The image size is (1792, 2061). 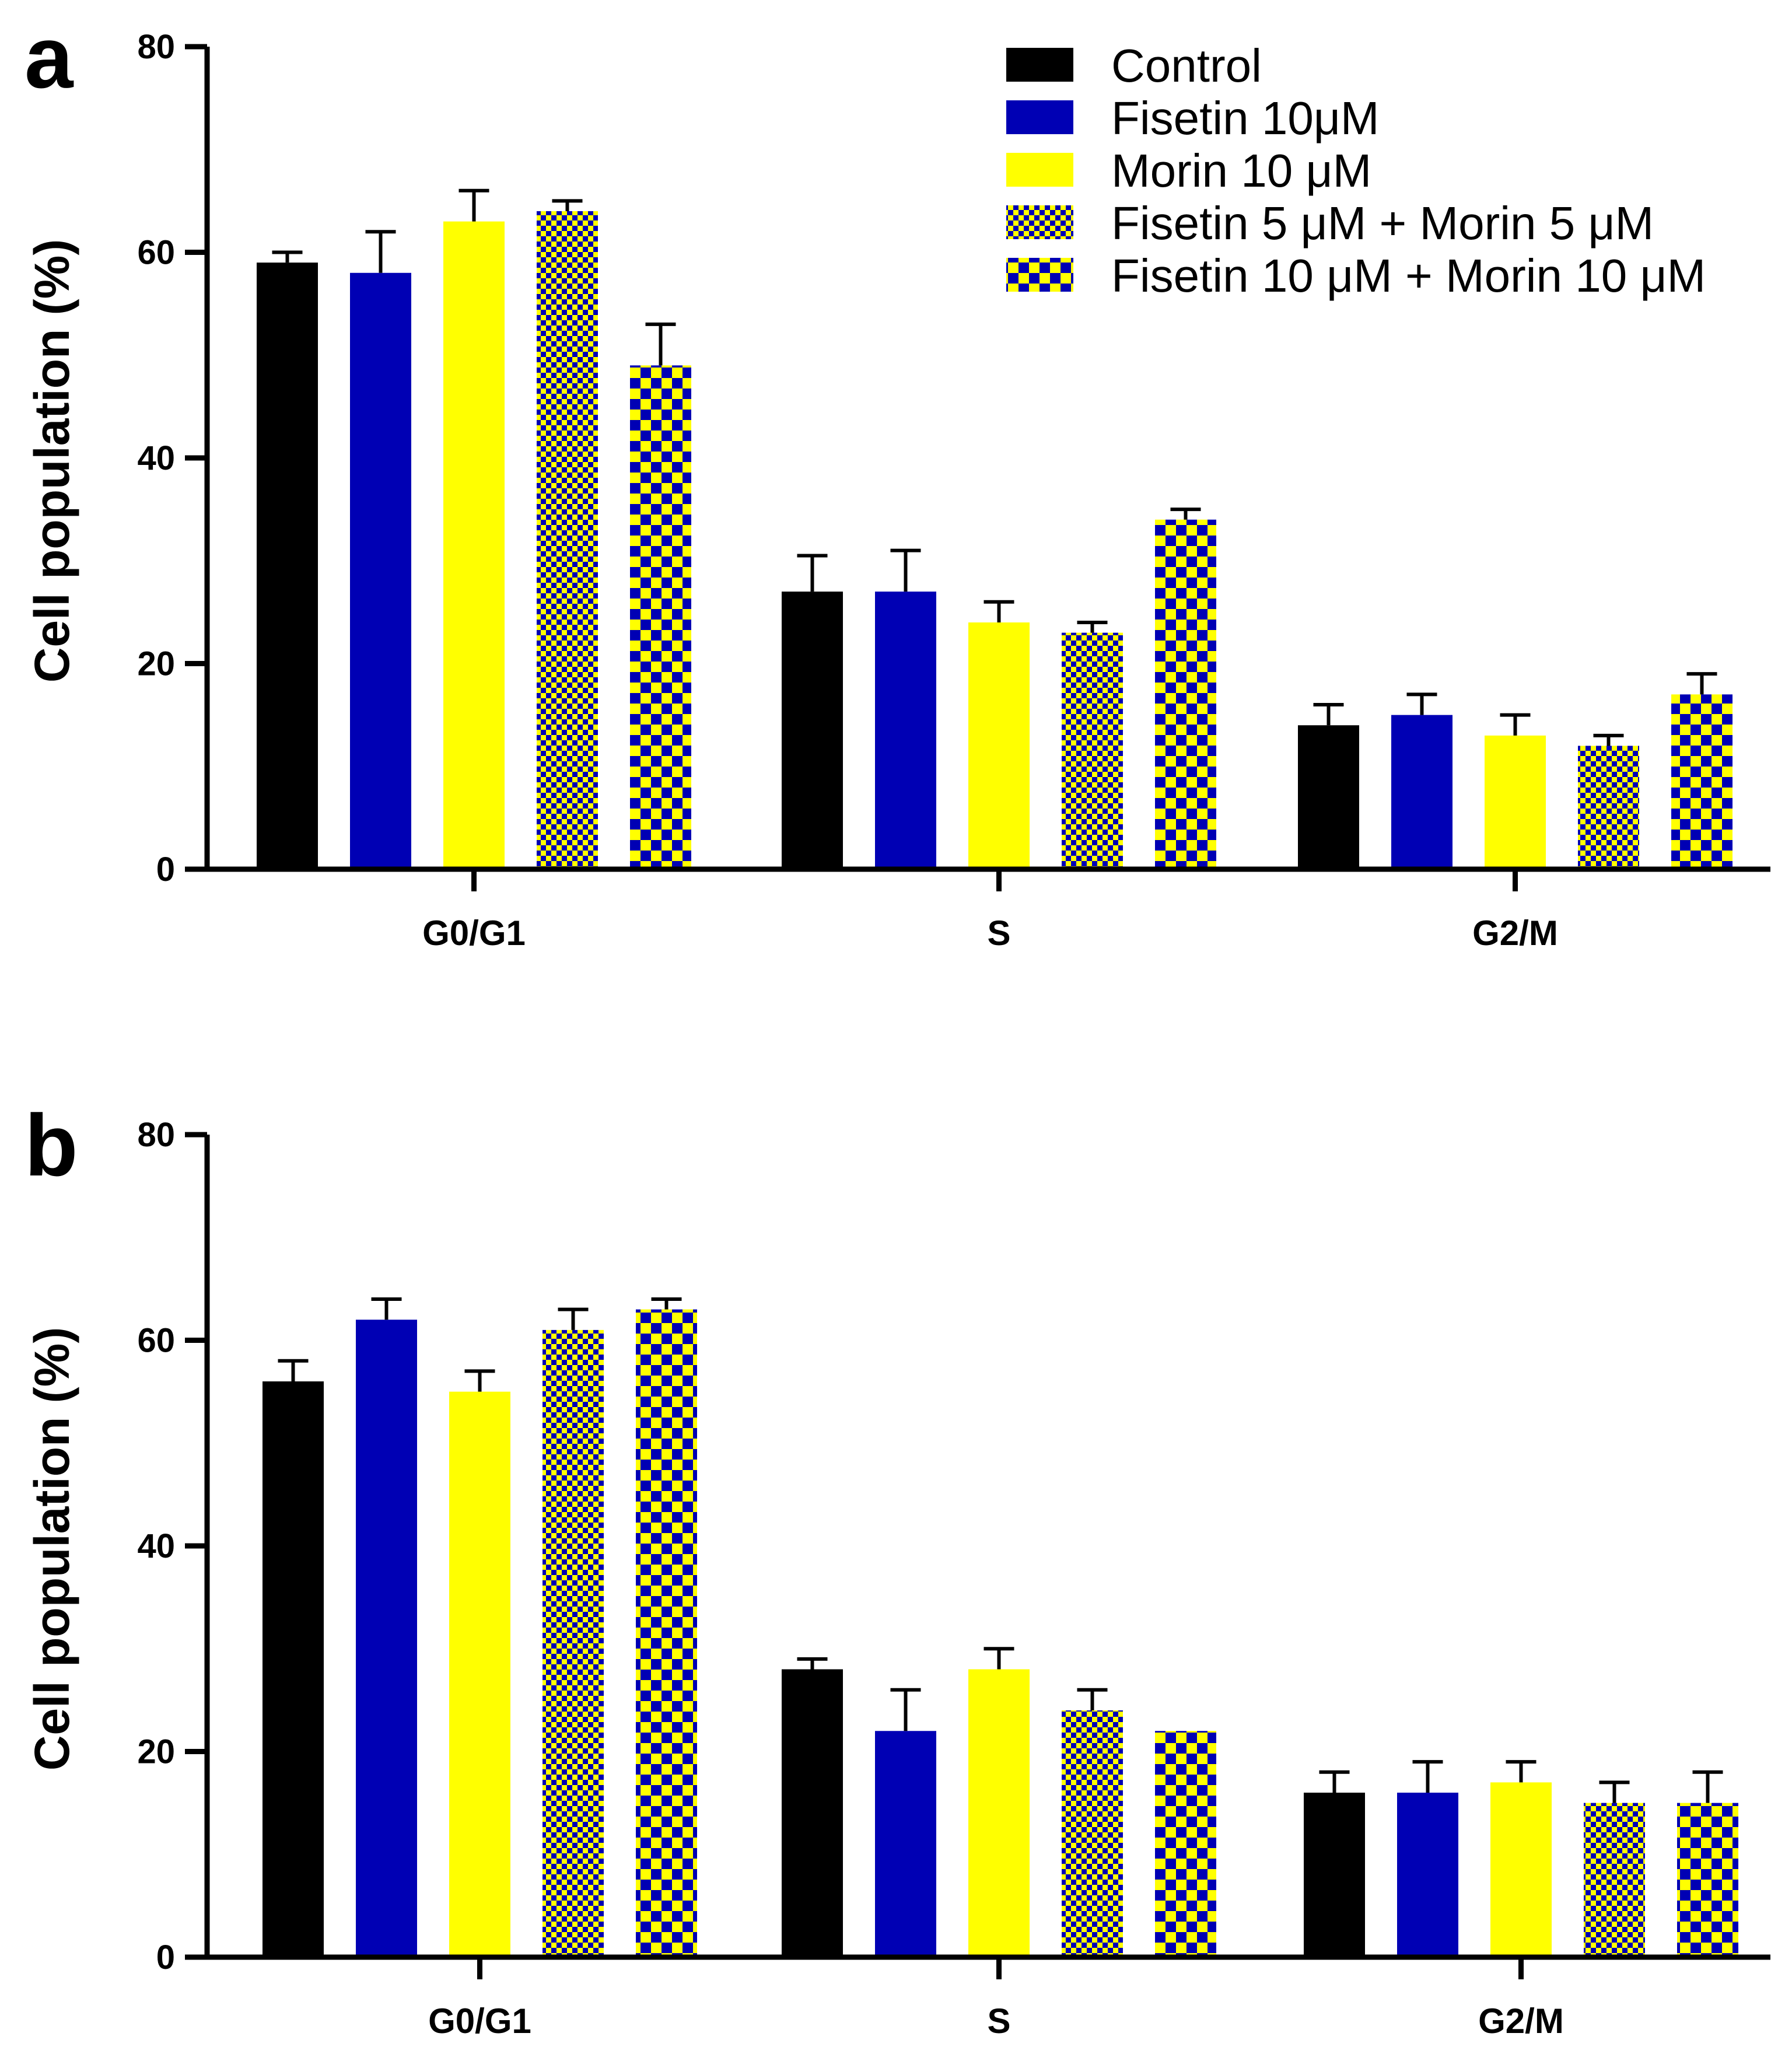 I want to click on category-labels-a: G0/G1 S G2/M, so click(x=990, y=911).